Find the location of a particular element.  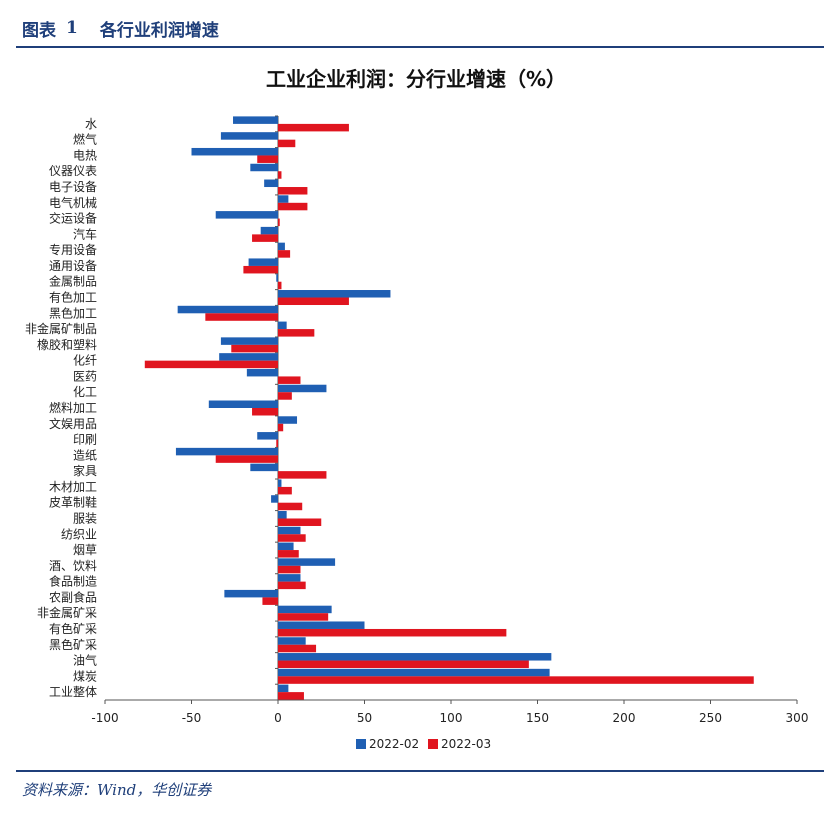

category-label: 水 is located at coordinates (91, 124).